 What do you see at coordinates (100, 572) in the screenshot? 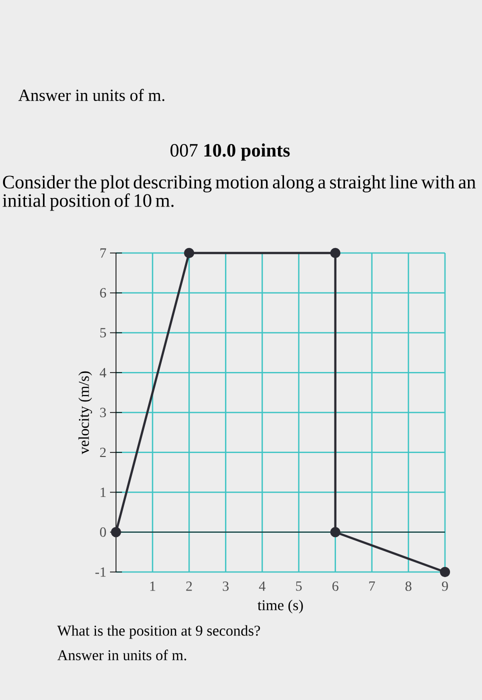
I see `y-tick-label: -1` at bounding box center [100, 572].